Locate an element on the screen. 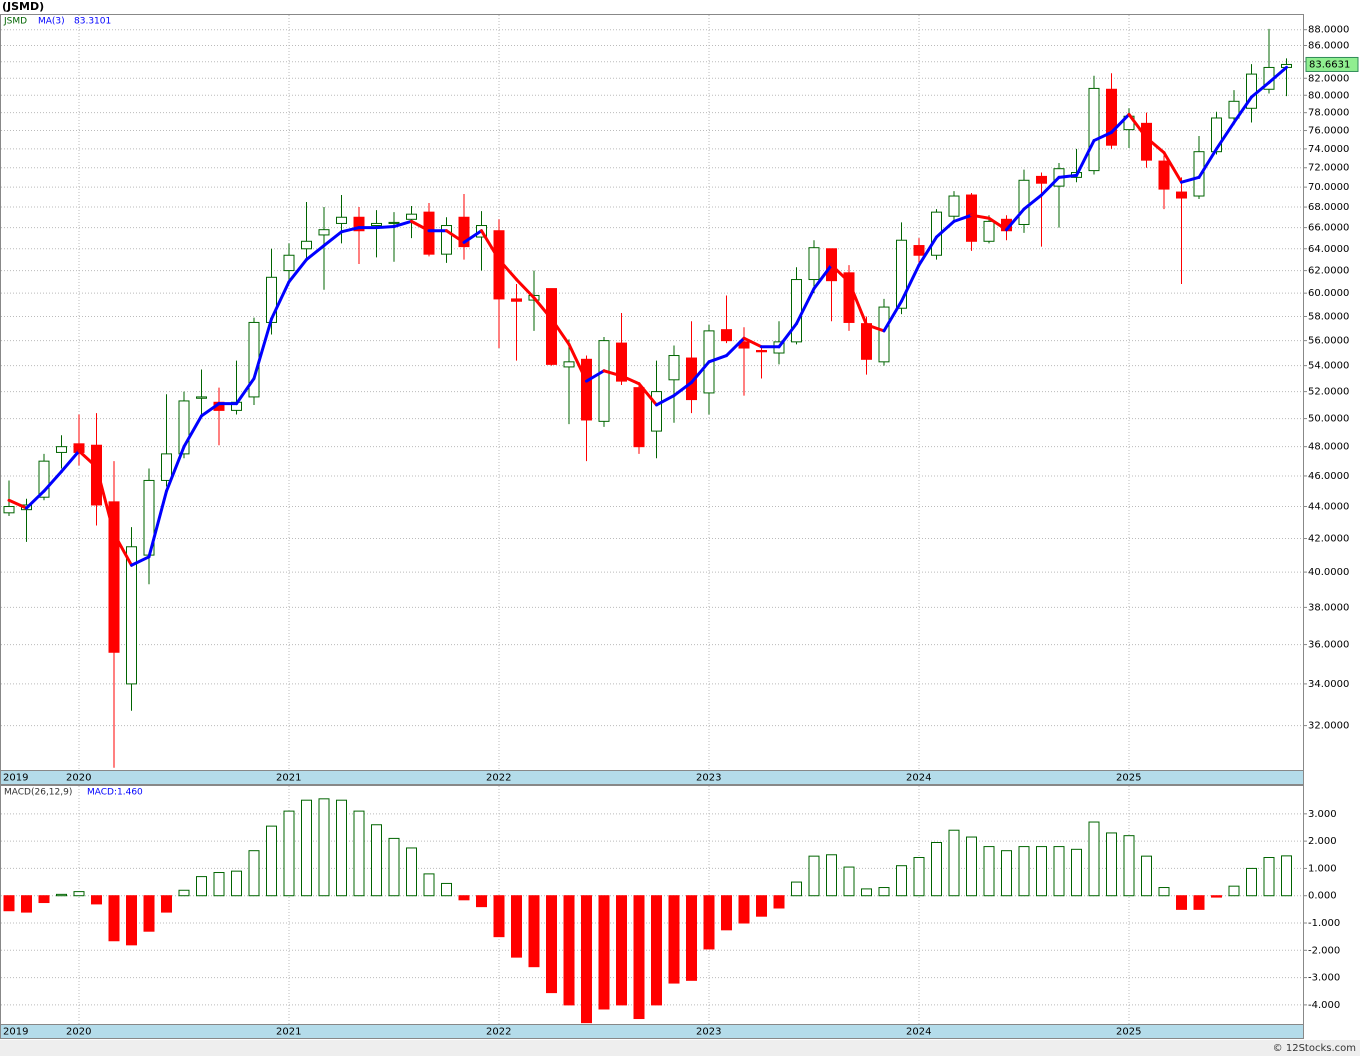 The height and width of the screenshot is (1056, 1360). y-tick-label: 1.000 is located at coordinates (1322, 868).